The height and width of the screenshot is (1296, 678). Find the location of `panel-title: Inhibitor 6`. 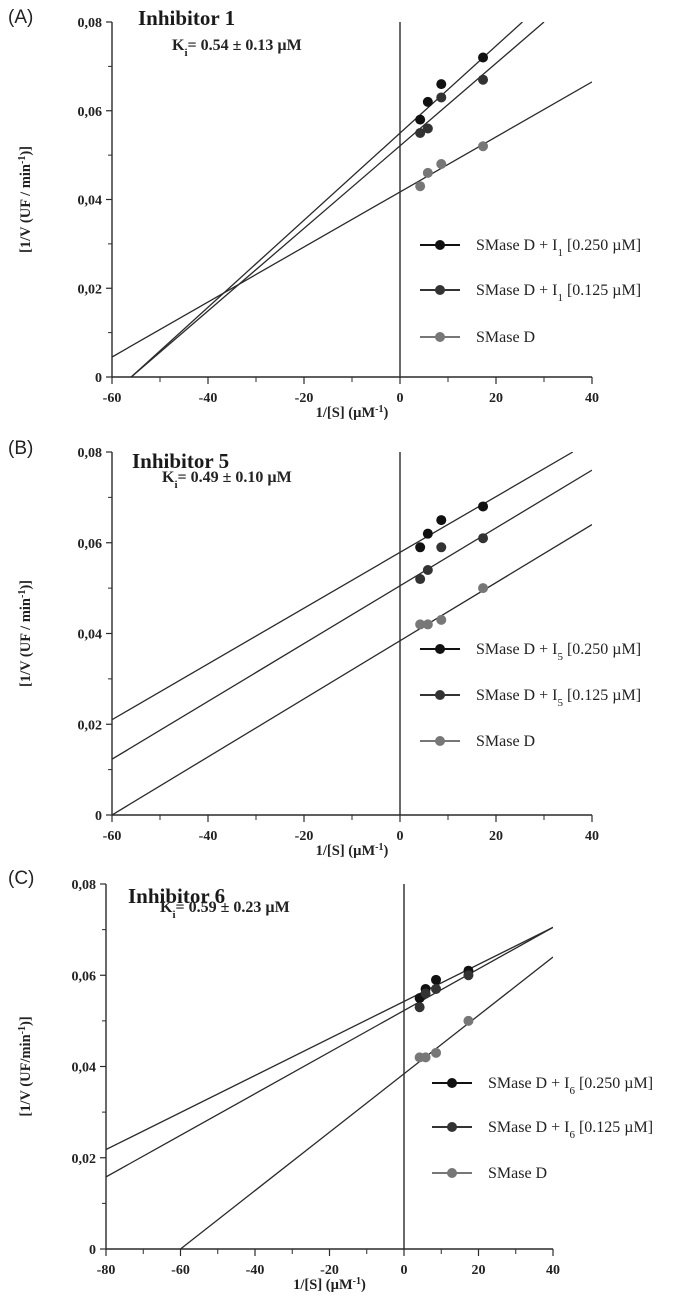

panel-title: Inhibitor 6 is located at coordinates (177, 896).